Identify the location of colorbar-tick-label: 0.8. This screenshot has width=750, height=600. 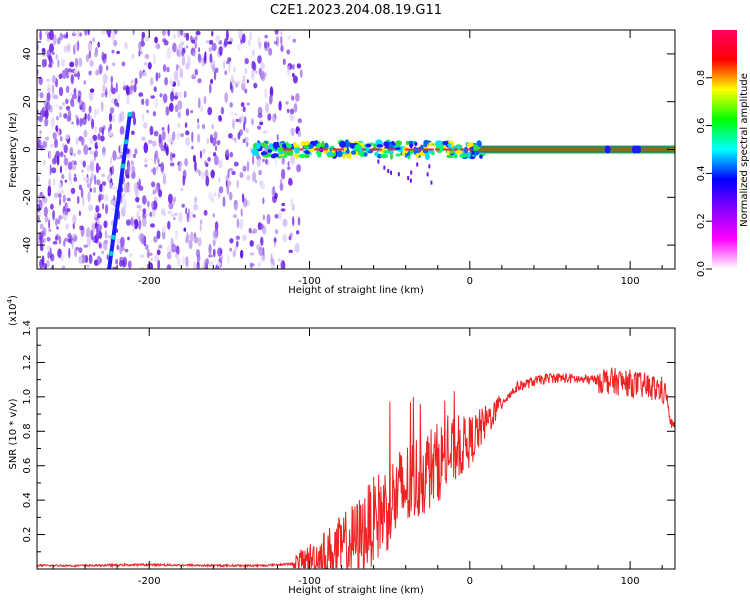
(701, 78).